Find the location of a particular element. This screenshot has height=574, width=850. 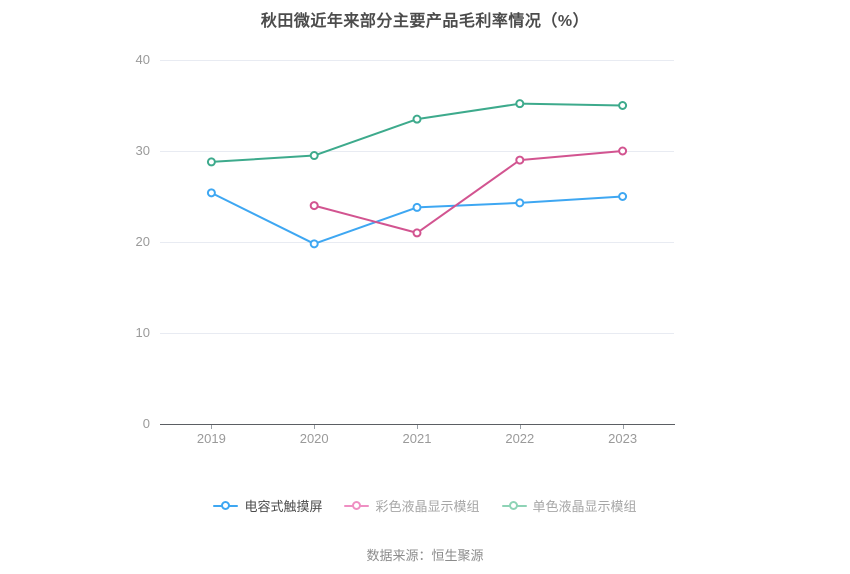

legend-item-0: 电容式触摸屏 is located at coordinates (267, 505).